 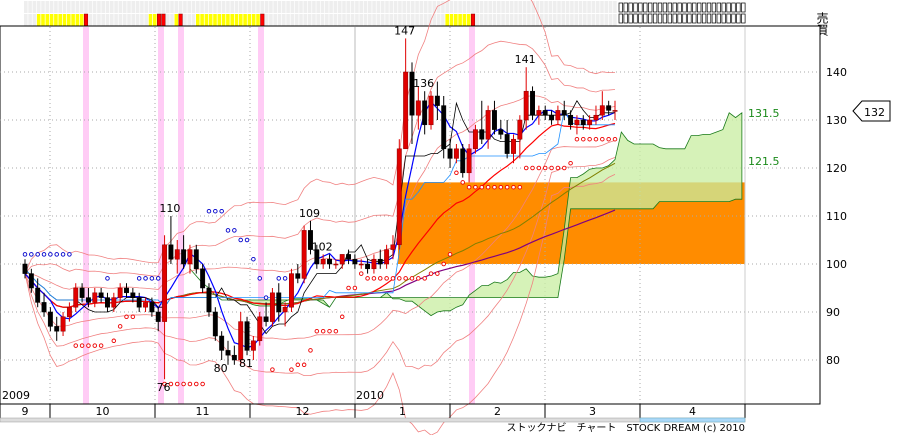 What do you see at coordinates (836, 168) in the screenshot?
I see `y-tick-label: 120` at bounding box center [836, 168].